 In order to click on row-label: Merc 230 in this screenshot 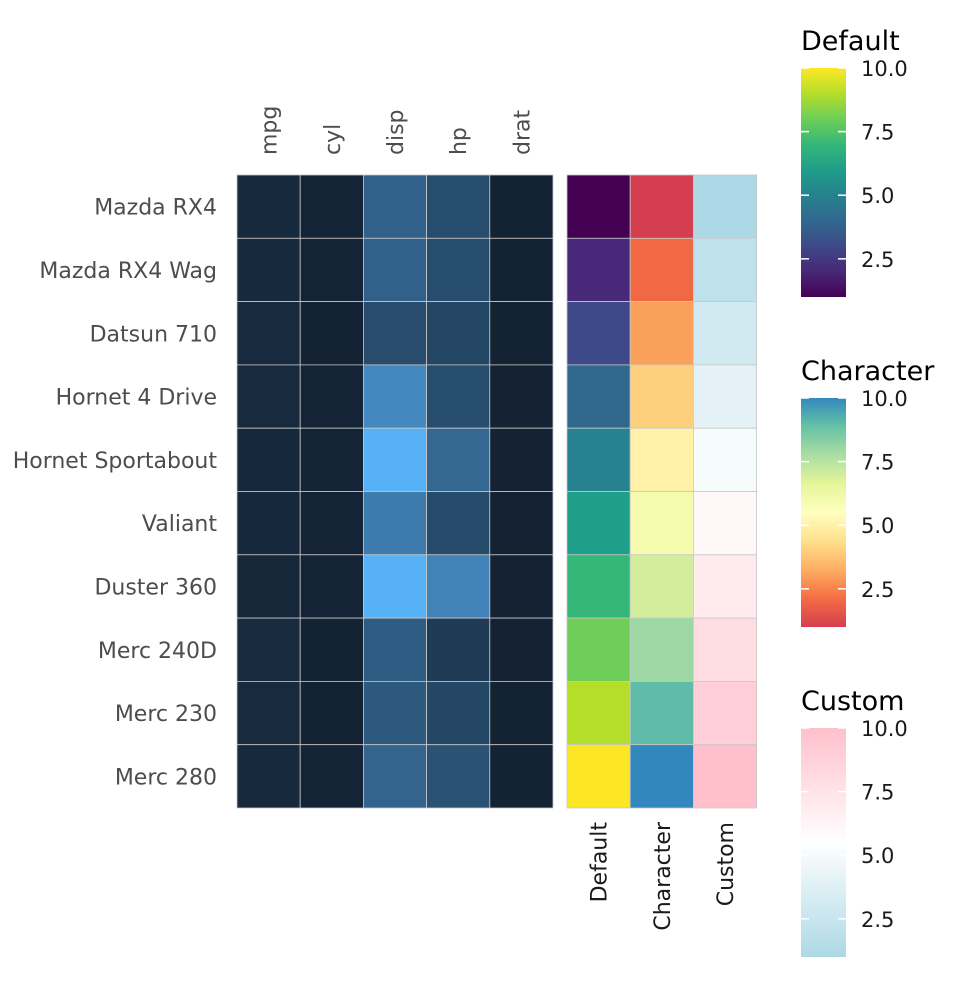, I will do `click(166, 714)`.